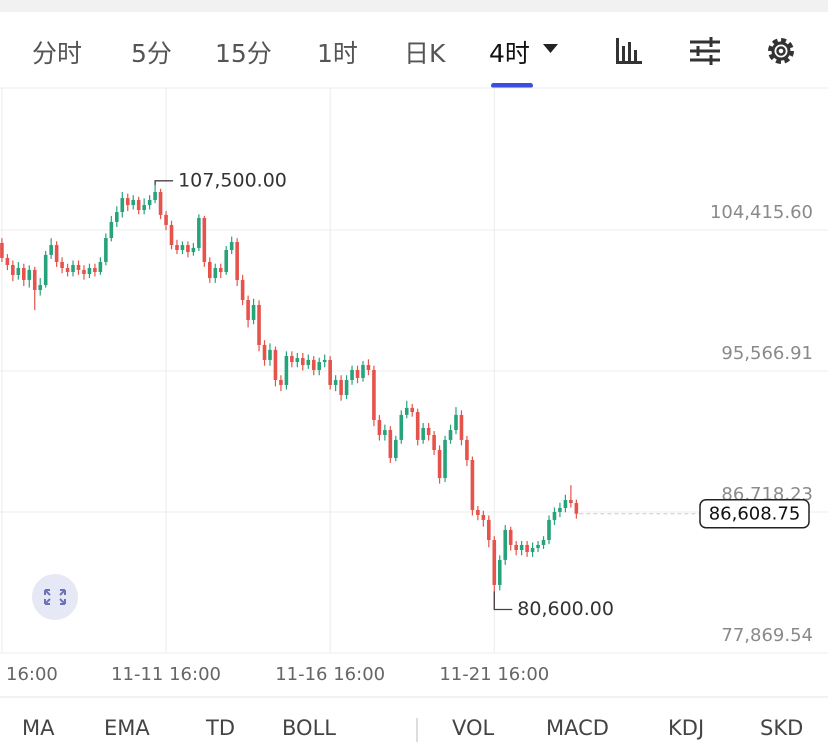 The height and width of the screenshot is (742, 828). I want to click on indicator-tab: SKD, so click(782, 728).